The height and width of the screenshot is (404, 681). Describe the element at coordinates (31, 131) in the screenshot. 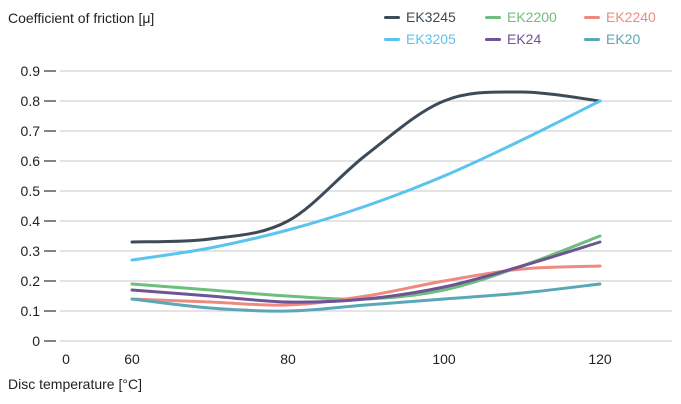

I see `y-tick-label: 0.7` at that location.